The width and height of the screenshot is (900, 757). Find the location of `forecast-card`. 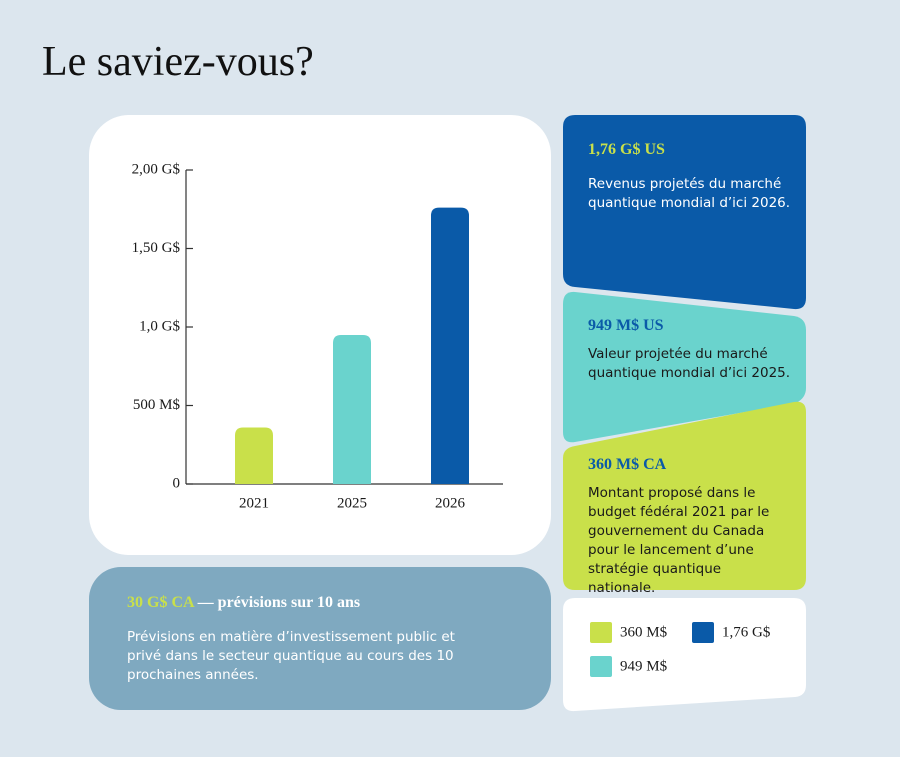

forecast-card is located at coordinates (320, 638).